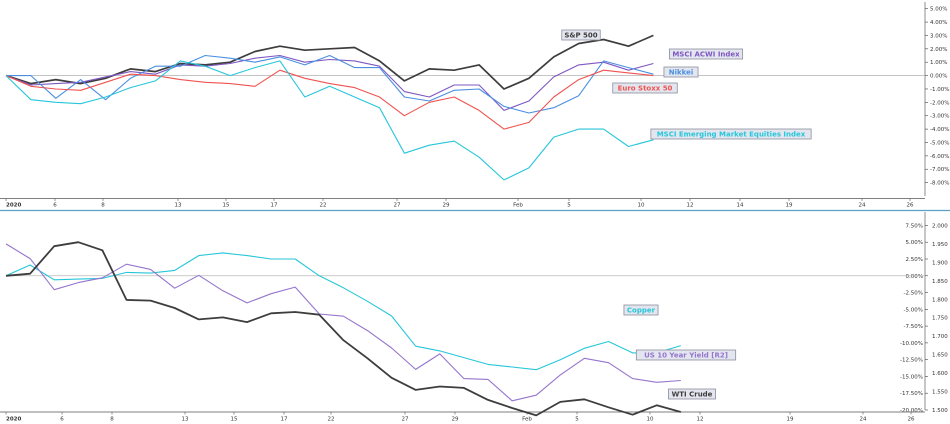 This screenshot has width=950, height=424. I want to click on wti-crude-label-box, so click(692, 394).